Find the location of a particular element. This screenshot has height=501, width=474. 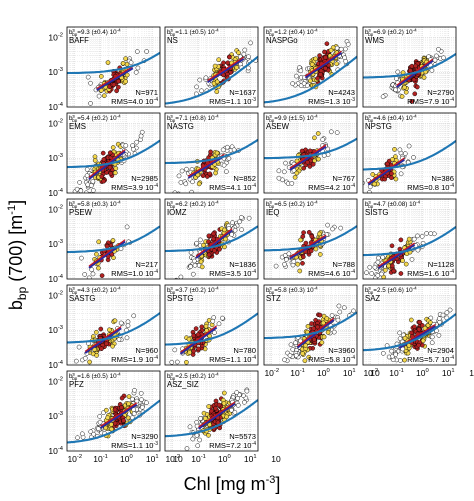

bs-exponent: -4 is located at coordinates (217, 288).